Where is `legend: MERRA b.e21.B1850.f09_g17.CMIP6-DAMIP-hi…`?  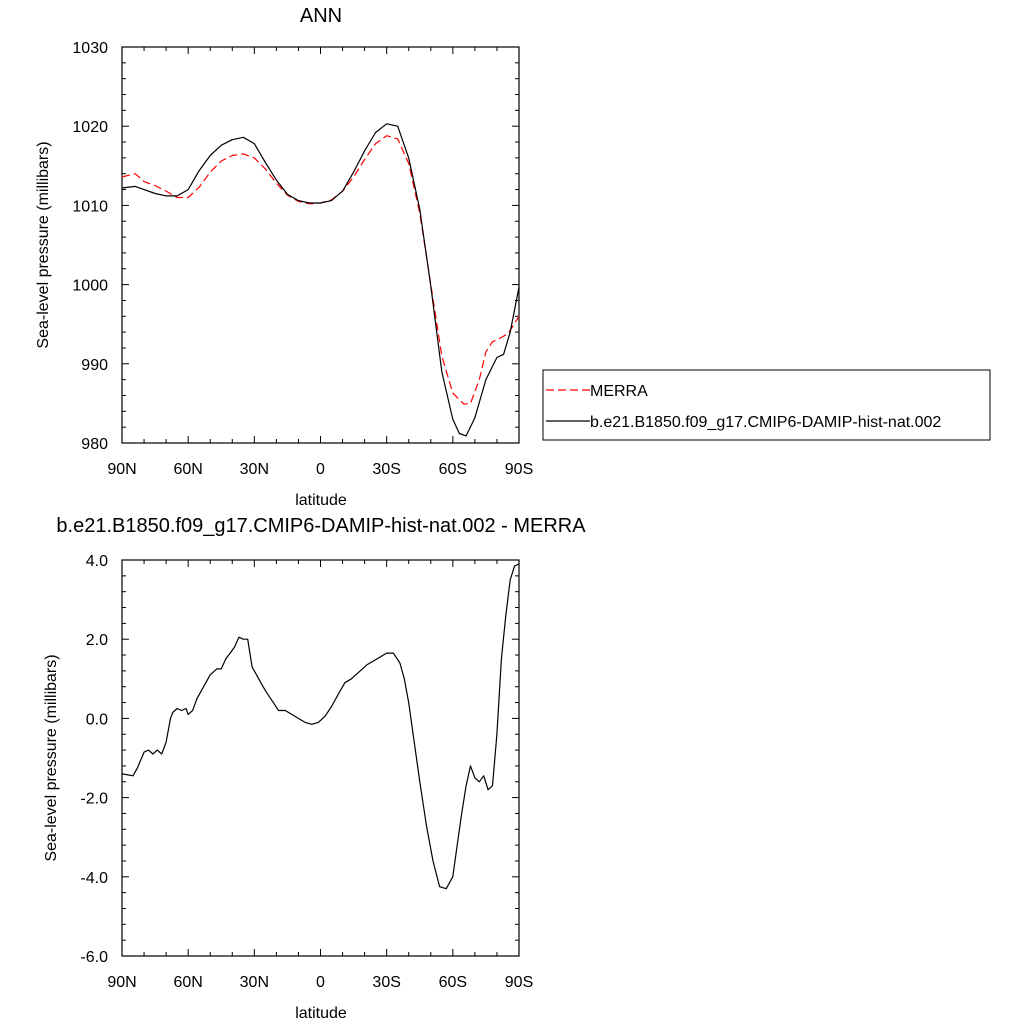 legend: MERRA b.e21.B1850.f09_g17.CMIP6-DAMIP-hi… is located at coordinates (766, 405).